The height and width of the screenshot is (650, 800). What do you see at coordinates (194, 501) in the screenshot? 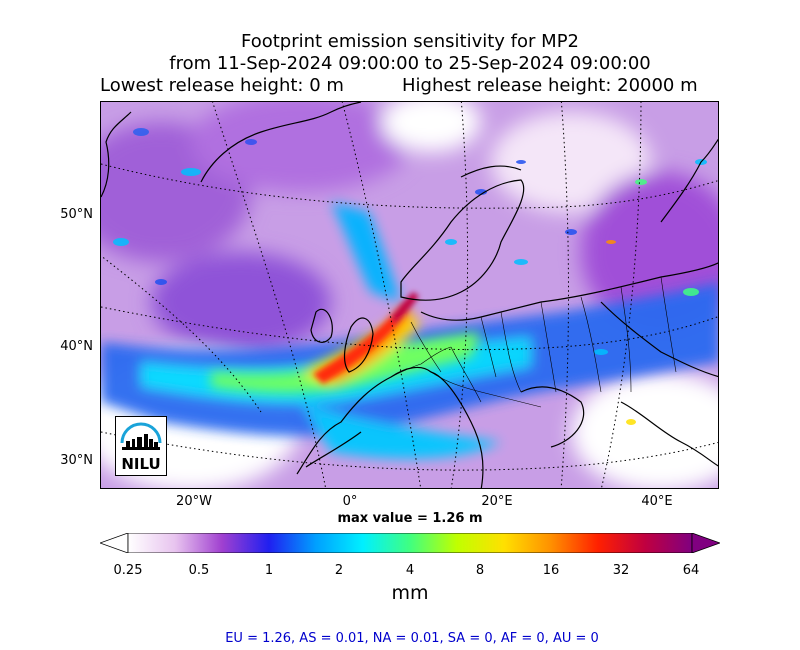
I see `lon-label-20w: 20°W` at bounding box center [194, 501].